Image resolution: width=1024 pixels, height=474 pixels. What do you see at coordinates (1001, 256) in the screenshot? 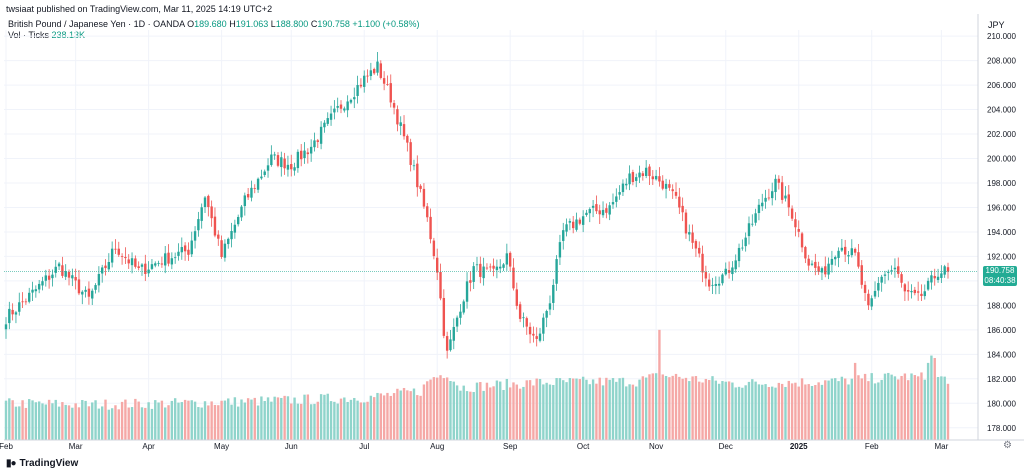
I see `y-tick-label: 192.000` at bounding box center [1001, 256].